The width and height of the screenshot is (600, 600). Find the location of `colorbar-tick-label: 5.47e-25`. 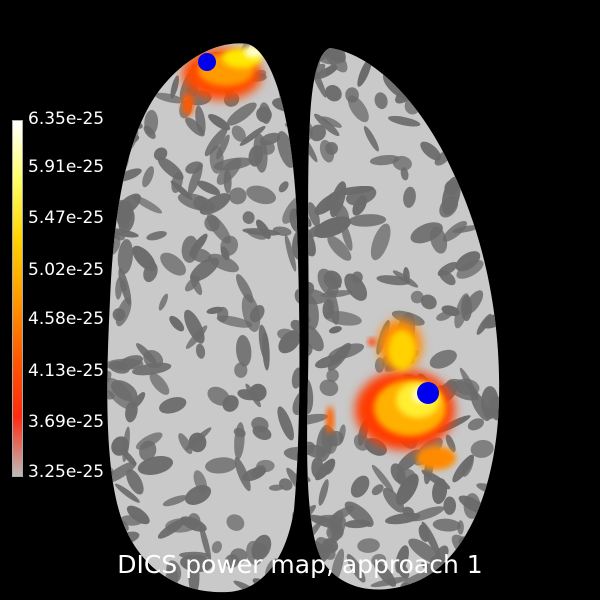

colorbar-tick-label: 5.47e-25 is located at coordinates (66, 218).